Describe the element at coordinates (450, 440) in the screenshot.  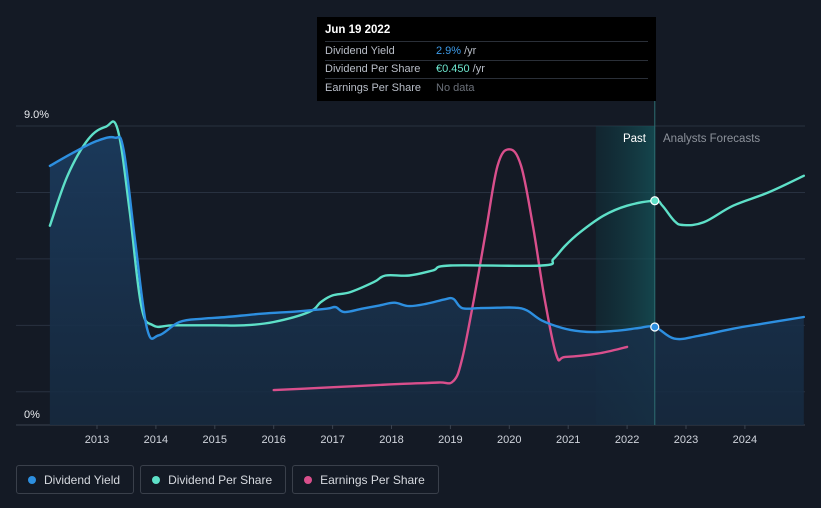
I see `x-tick-label: 2019` at that location.